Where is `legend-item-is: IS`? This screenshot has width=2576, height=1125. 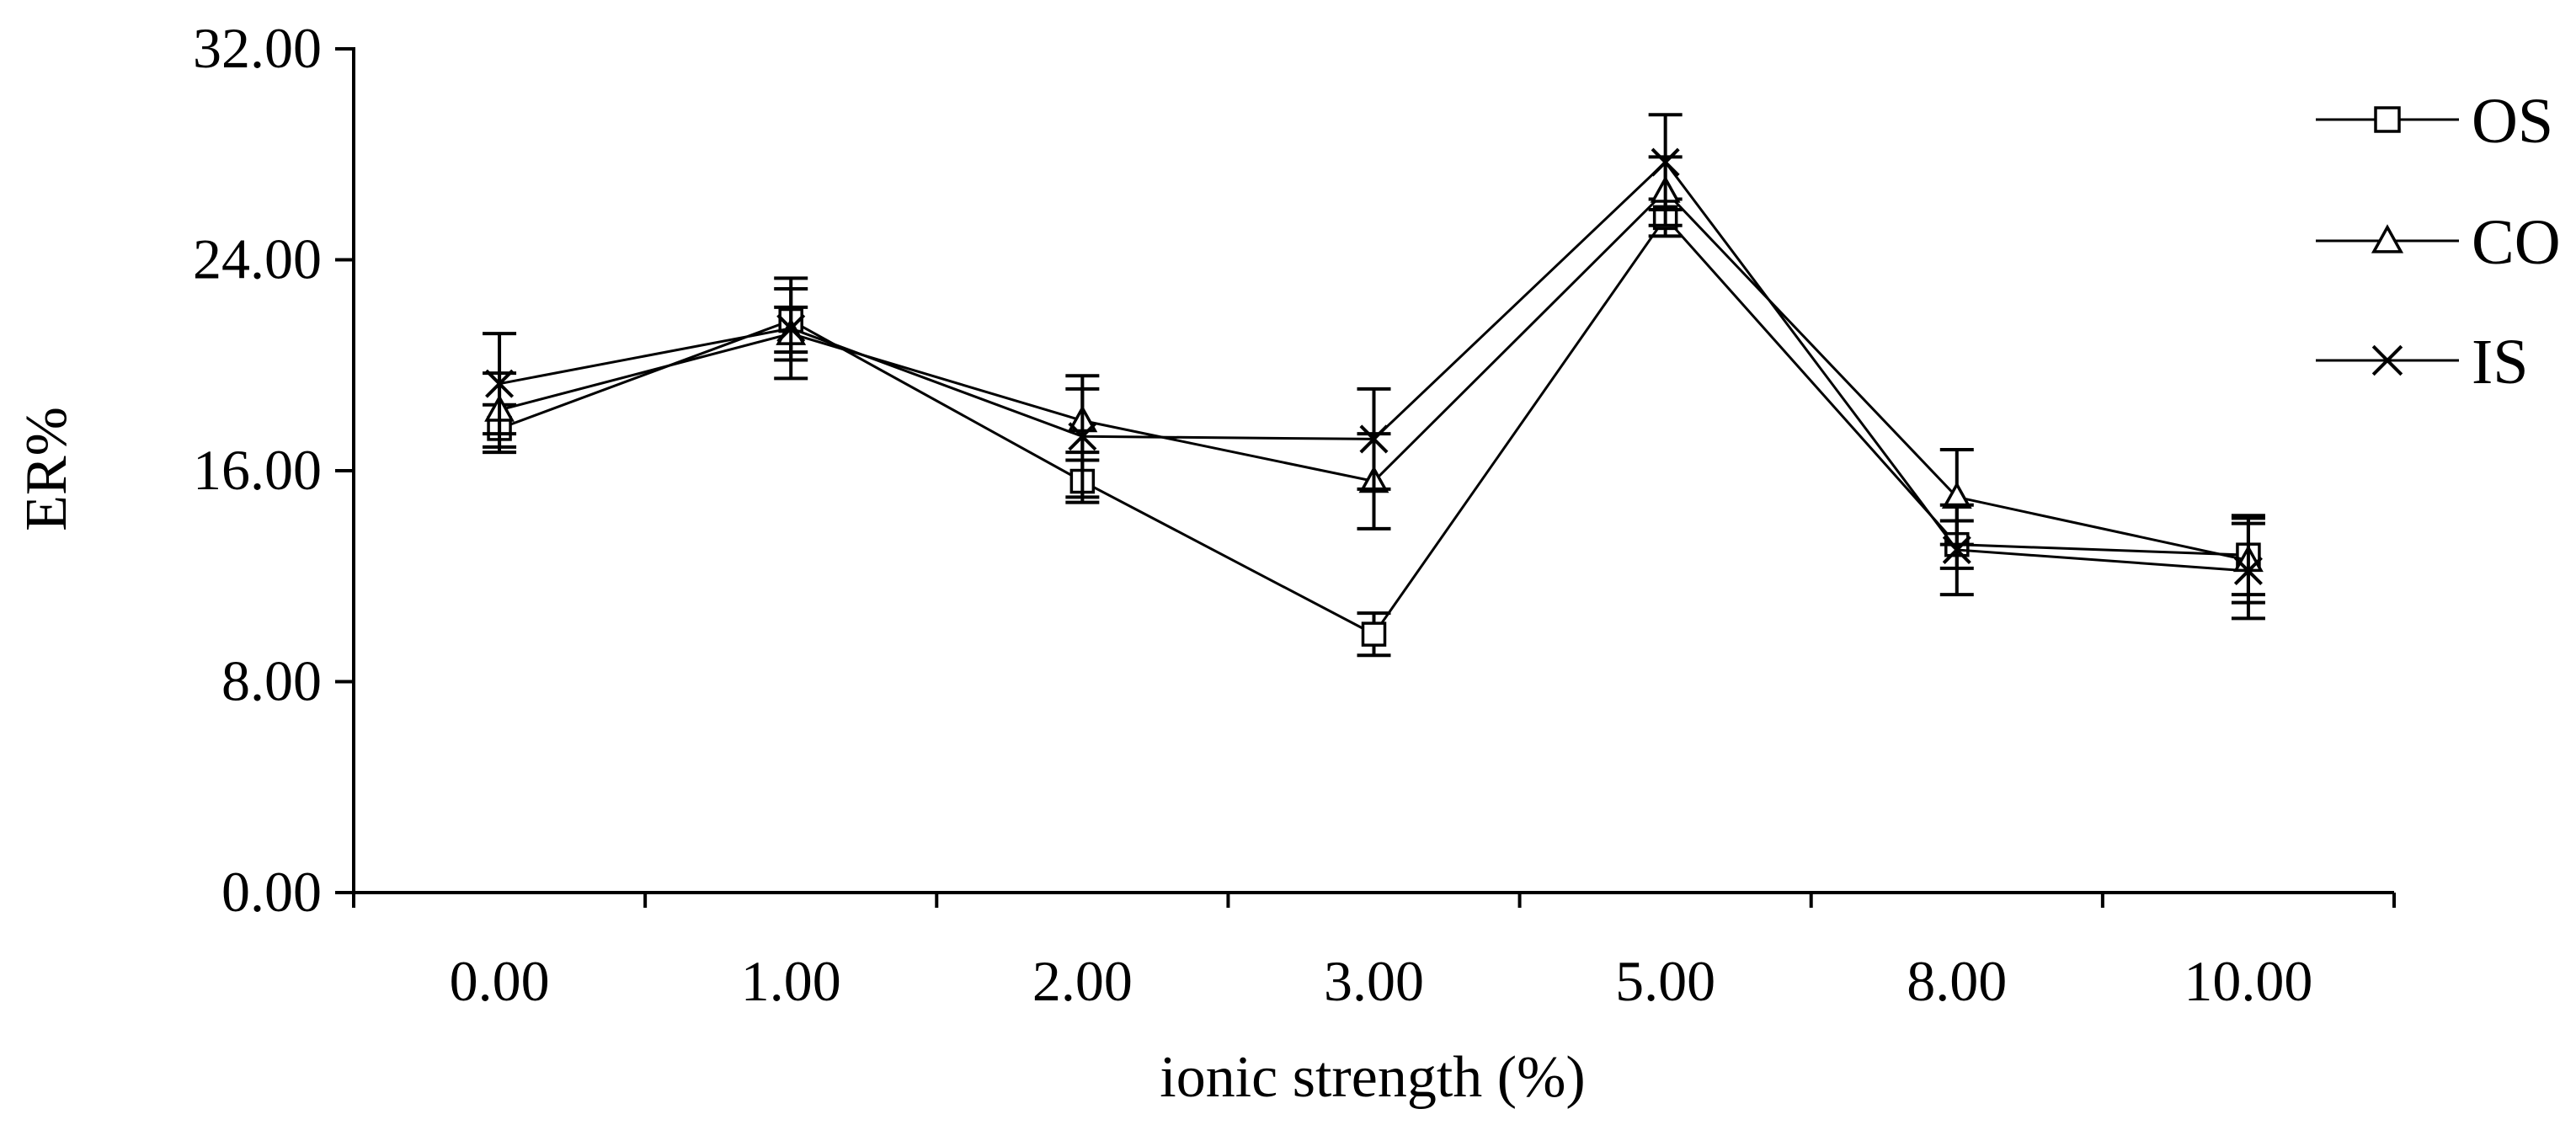
legend-item-is: IS is located at coordinates (2422, 362).